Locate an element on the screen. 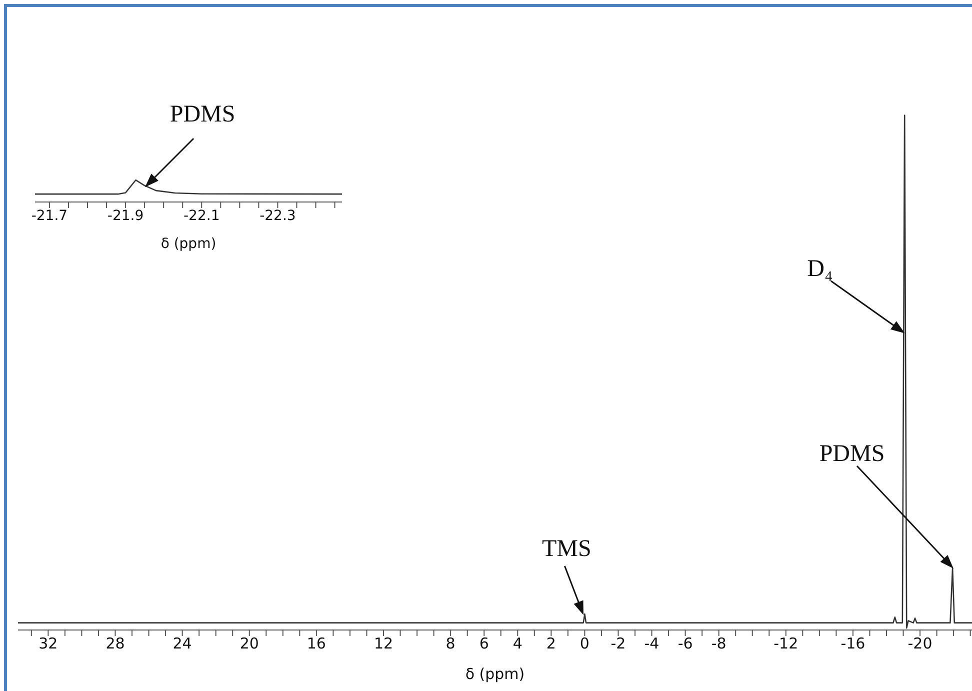 This screenshot has height=691, width=972. x-tick-label: 24 is located at coordinates (182, 643).